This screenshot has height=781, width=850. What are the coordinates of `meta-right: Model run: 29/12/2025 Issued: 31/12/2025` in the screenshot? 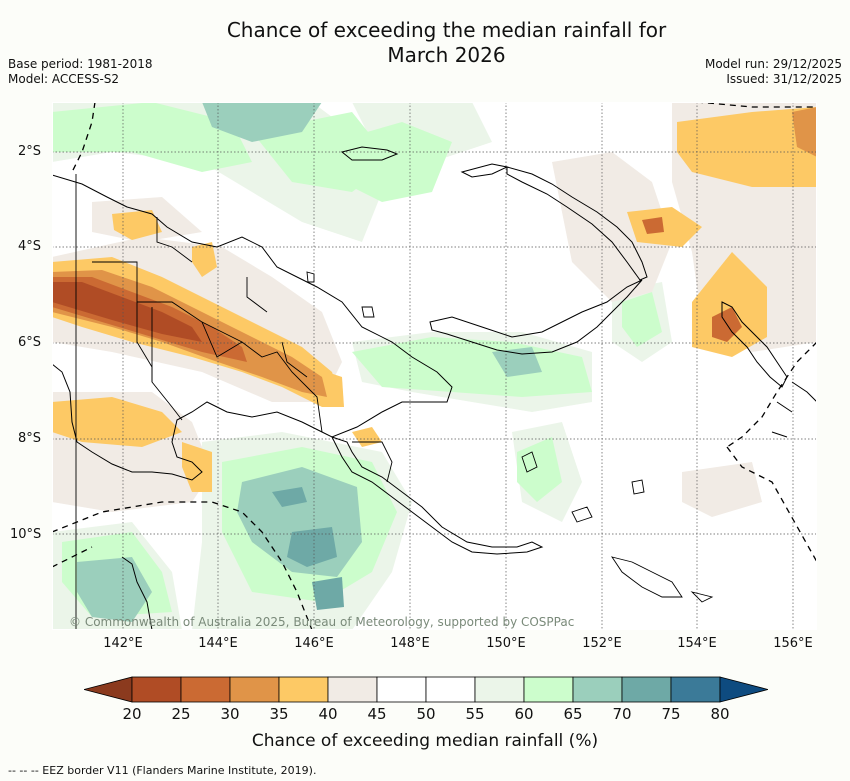 It's located at (773, 72).